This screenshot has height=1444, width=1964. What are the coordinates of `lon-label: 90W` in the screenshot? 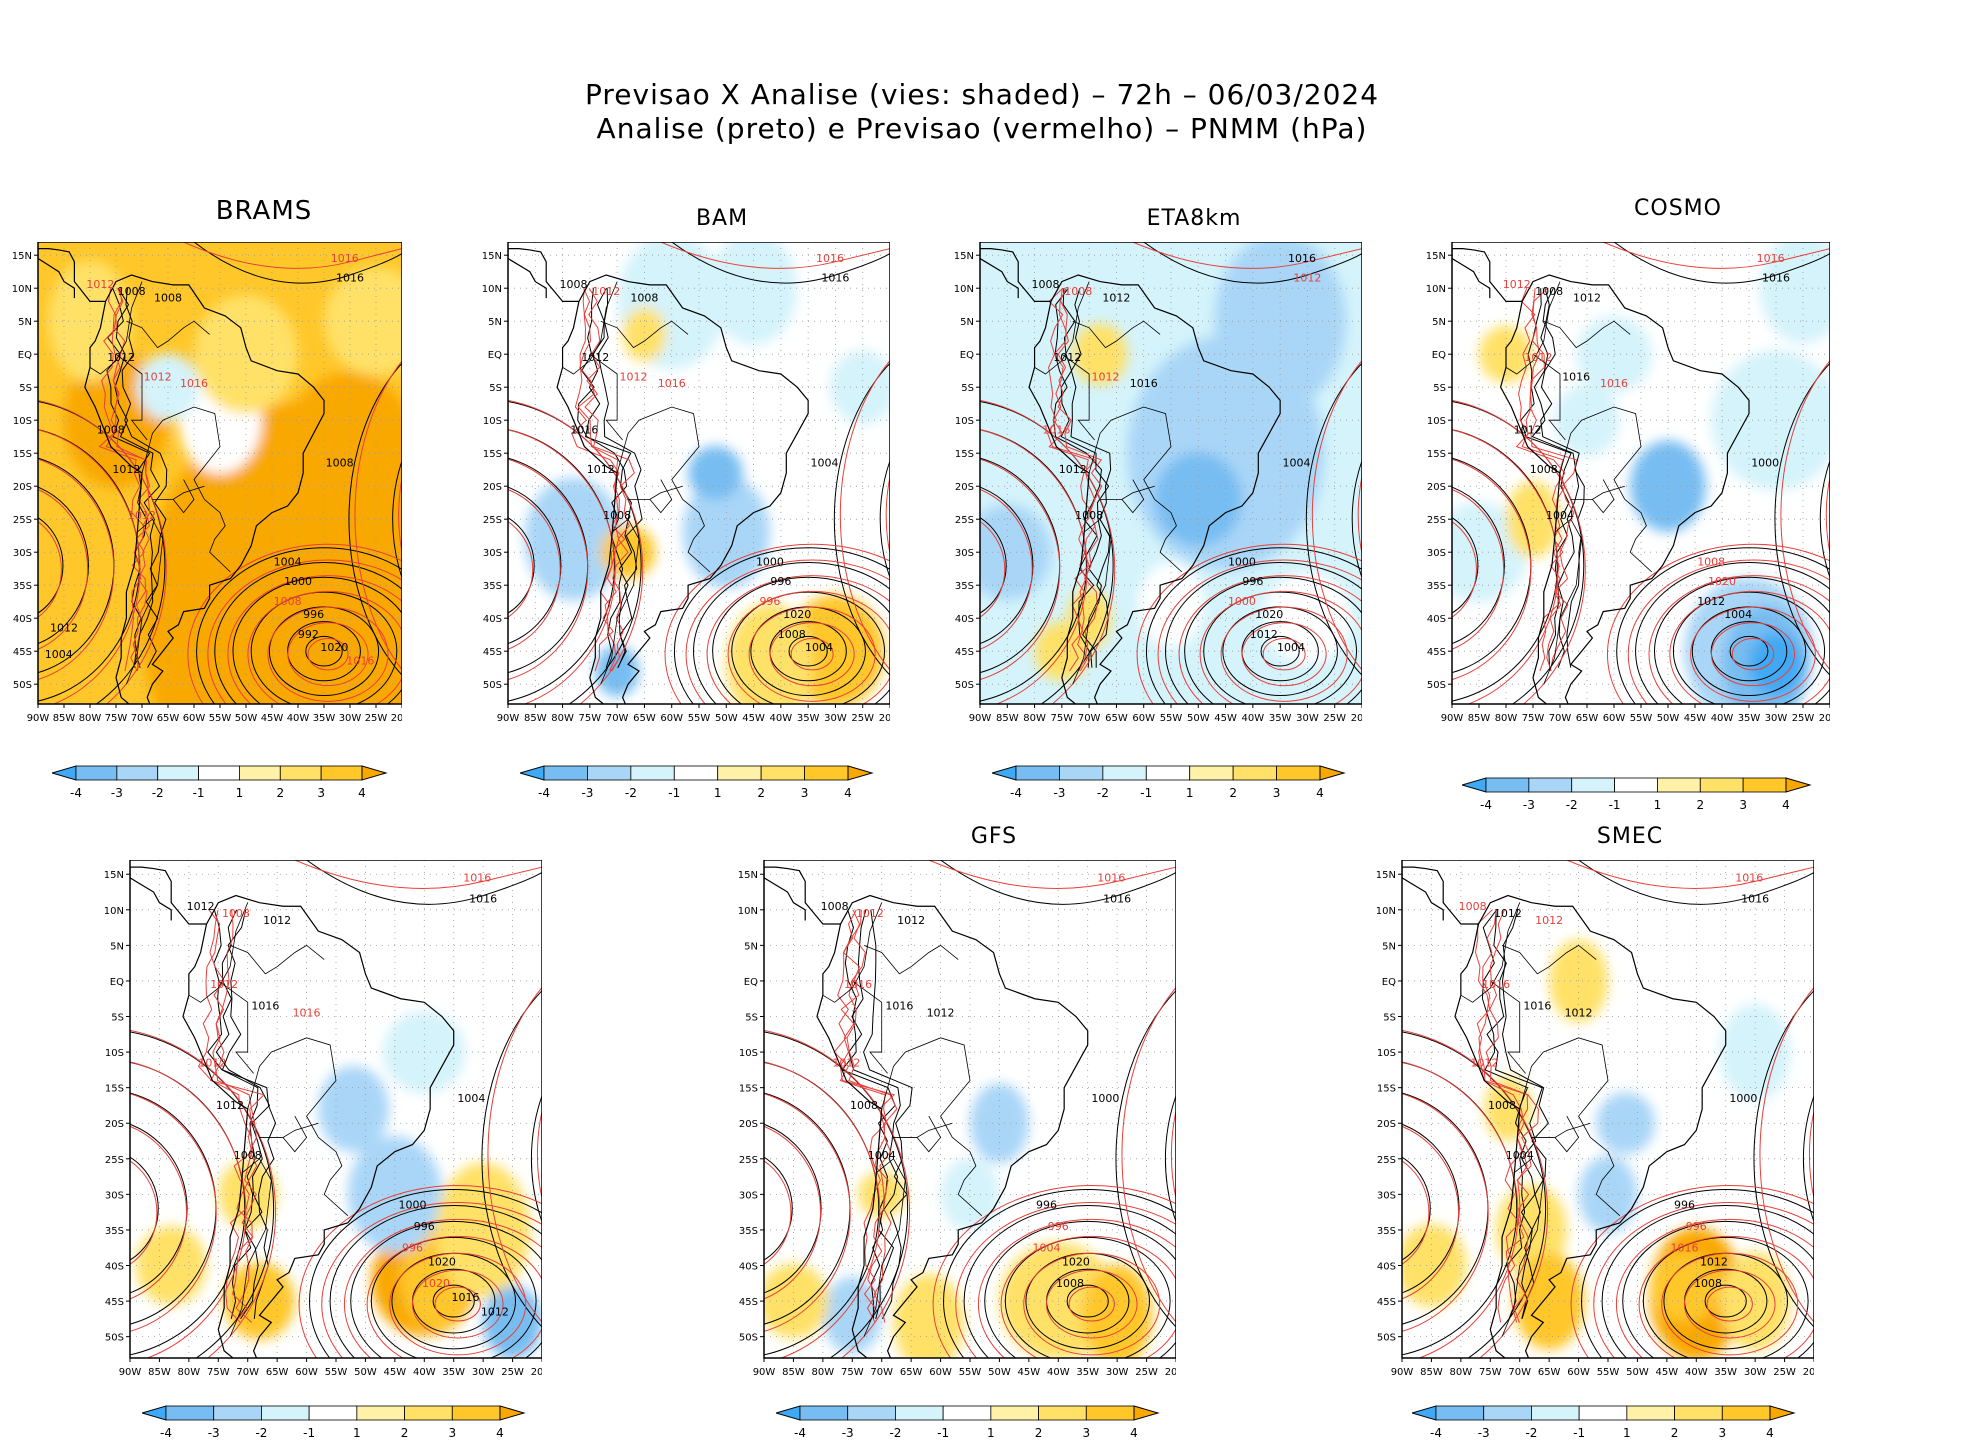 It's located at (1452, 718).